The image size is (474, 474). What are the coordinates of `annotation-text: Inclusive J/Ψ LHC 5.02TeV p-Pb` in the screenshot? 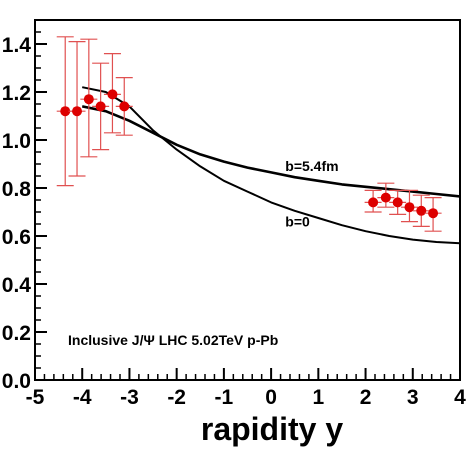 It's located at (173, 340).